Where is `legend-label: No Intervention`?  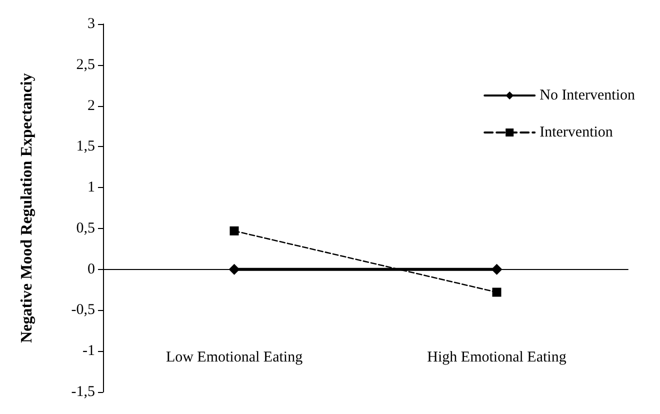 legend-label: No Intervention is located at coordinates (588, 96).